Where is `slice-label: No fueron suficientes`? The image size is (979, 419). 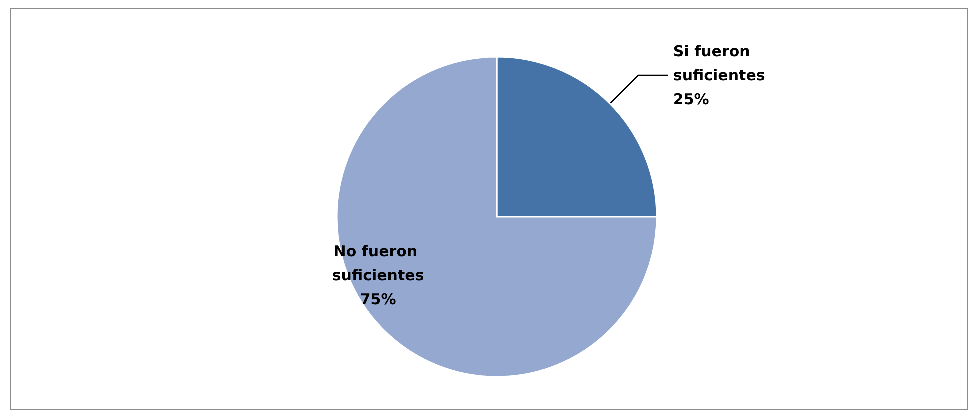 slice-label: No fueron suficientes is located at coordinates (378, 263).